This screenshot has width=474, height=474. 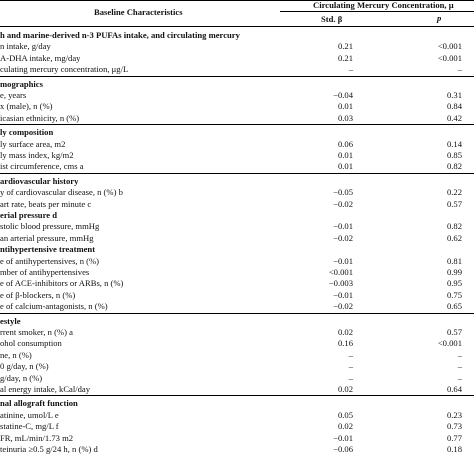 What do you see at coordinates (237, 343) in the screenshot?
I see `table-row: ohol consumption 0.16 <0.001` at bounding box center [237, 343].